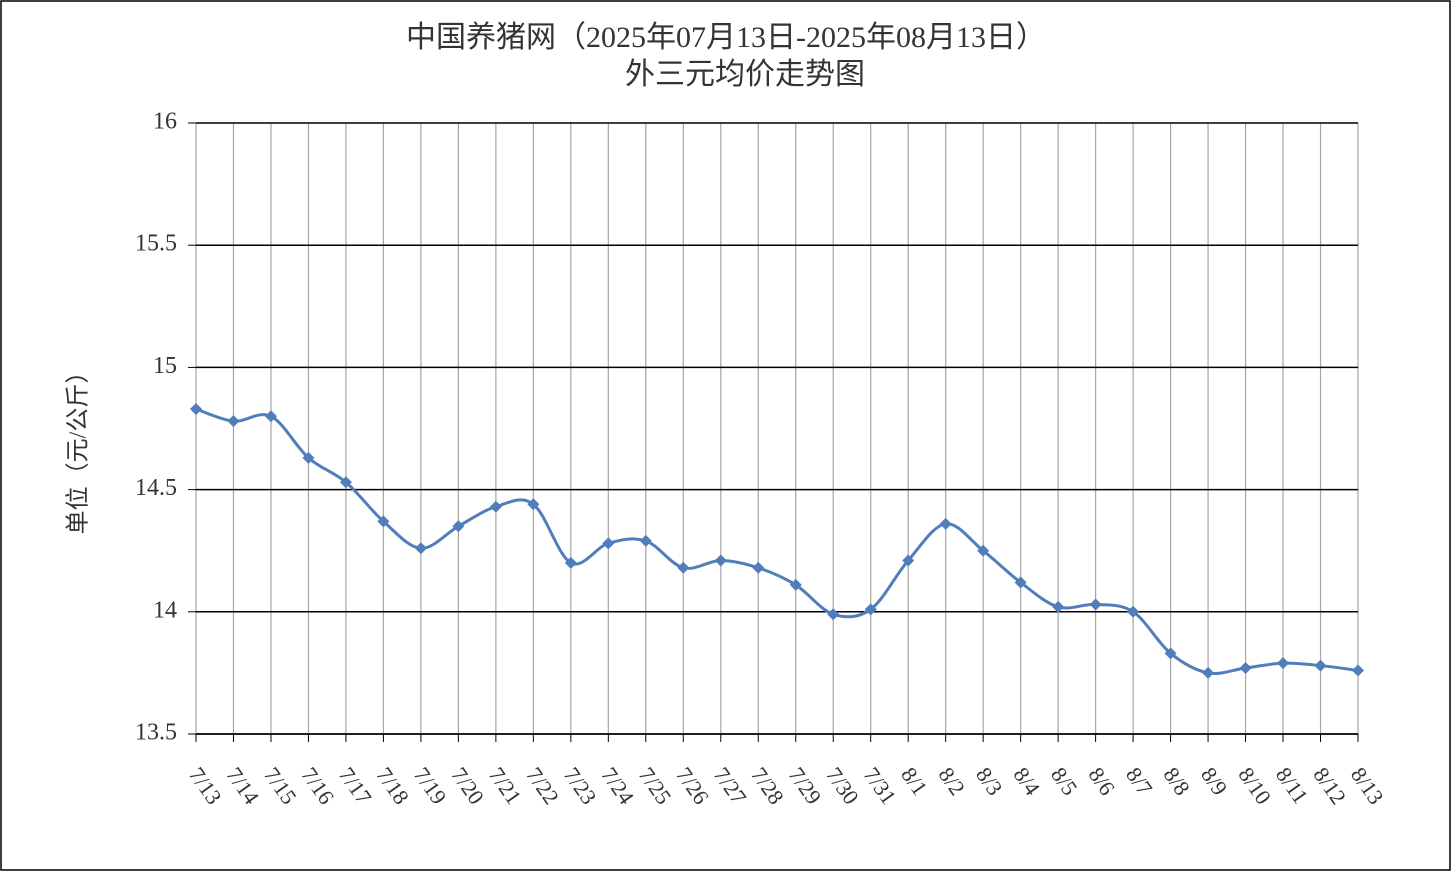  What do you see at coordinates (165, 610) in the screenshot?
I see `y-tick-label: 14` at bounding box center [165, 610].